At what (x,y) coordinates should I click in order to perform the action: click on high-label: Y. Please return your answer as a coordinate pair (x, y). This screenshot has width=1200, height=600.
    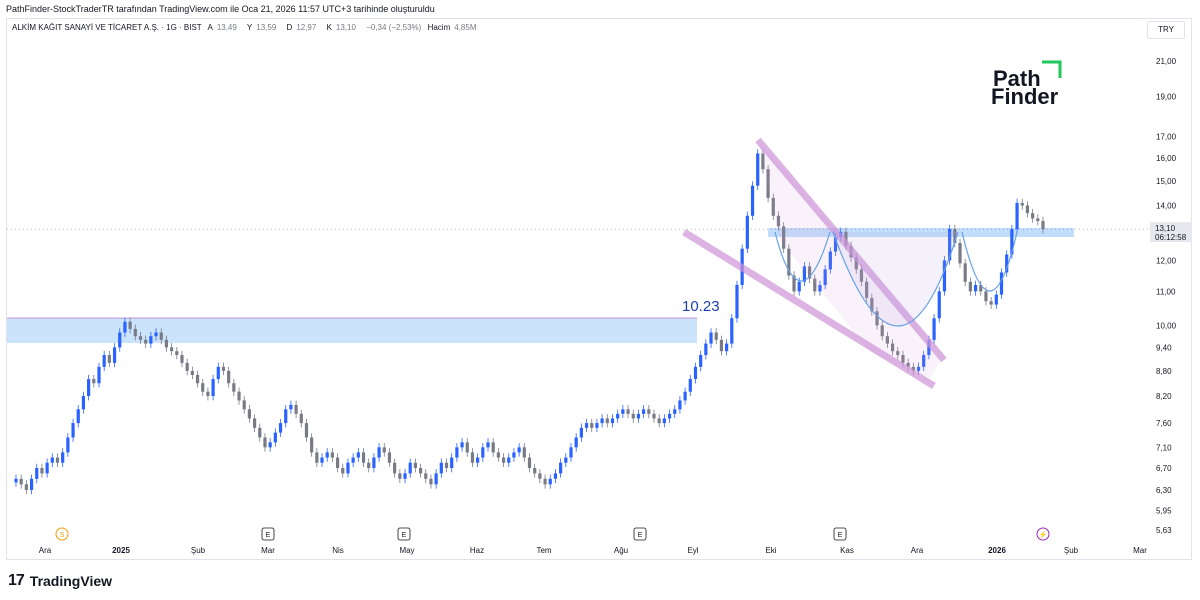
    Looking at the image, I should click on (249, 27).